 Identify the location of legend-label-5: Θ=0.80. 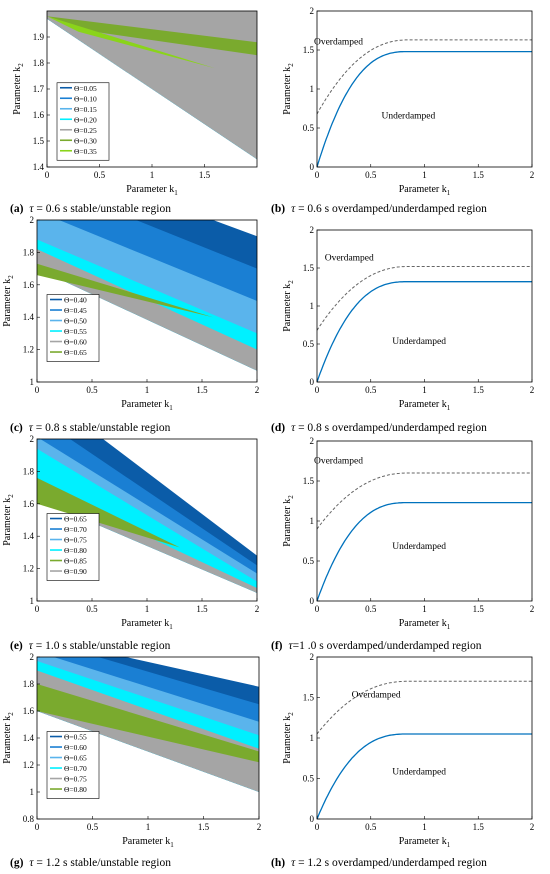
(75, 789).